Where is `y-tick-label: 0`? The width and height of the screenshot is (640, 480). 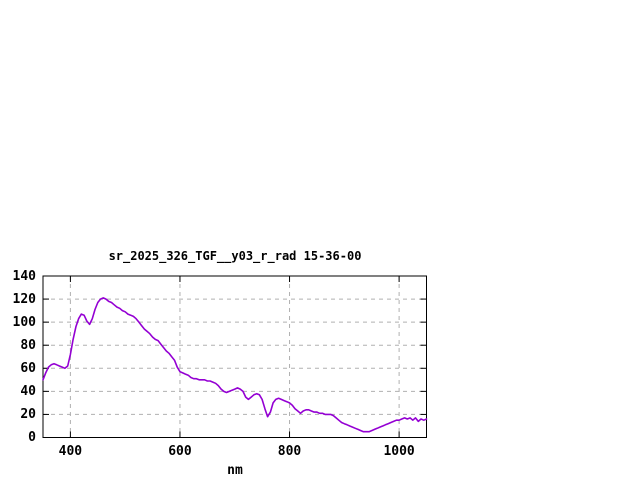
y-tick-label: 0 is located at coordinates (32, 437).